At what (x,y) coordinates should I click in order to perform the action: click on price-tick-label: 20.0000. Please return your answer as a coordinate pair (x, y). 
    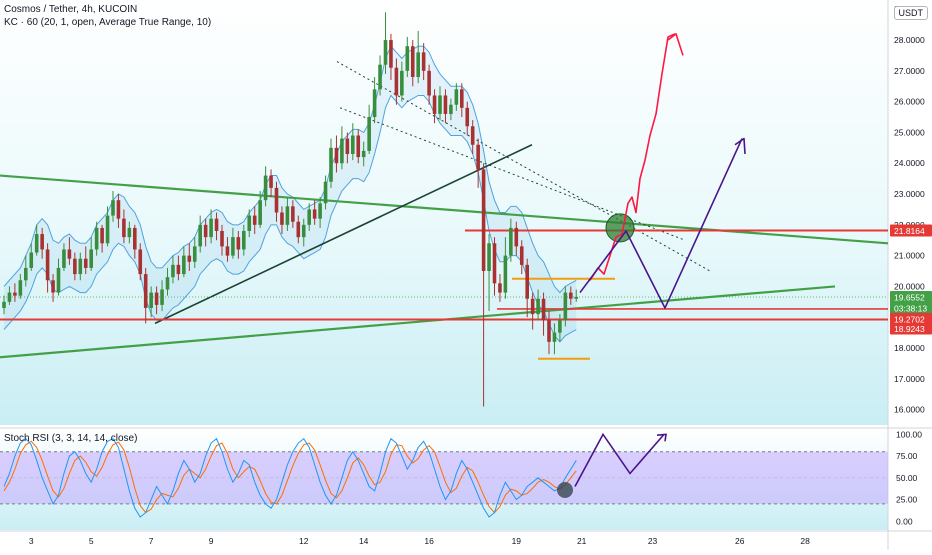
    Looking at the image, I should click on (909, 286).